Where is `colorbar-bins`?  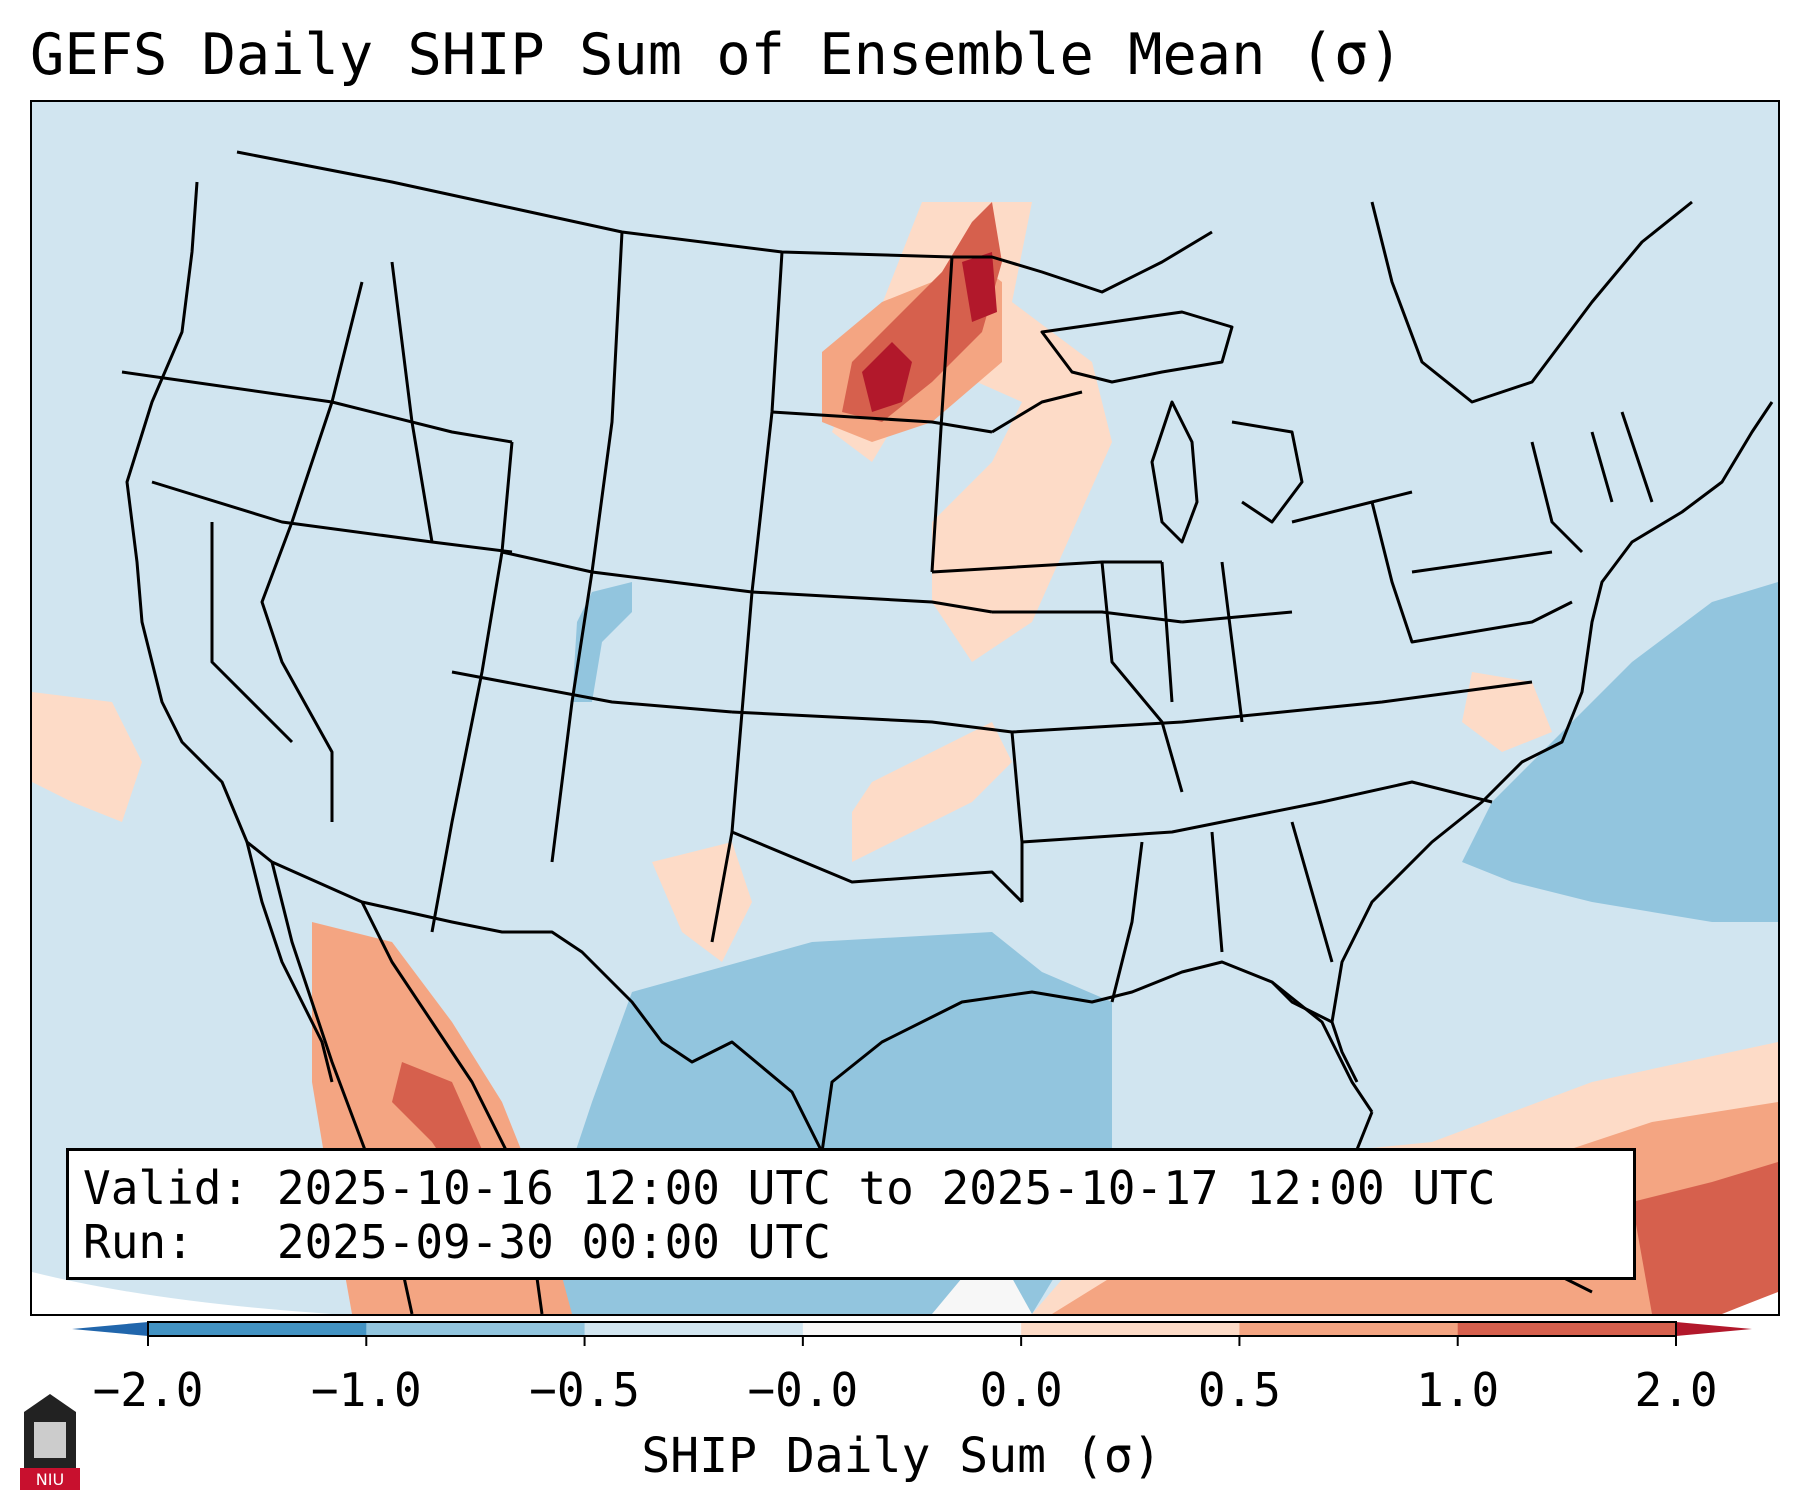
colorbar-bins is located at coordinates (912, 1329).